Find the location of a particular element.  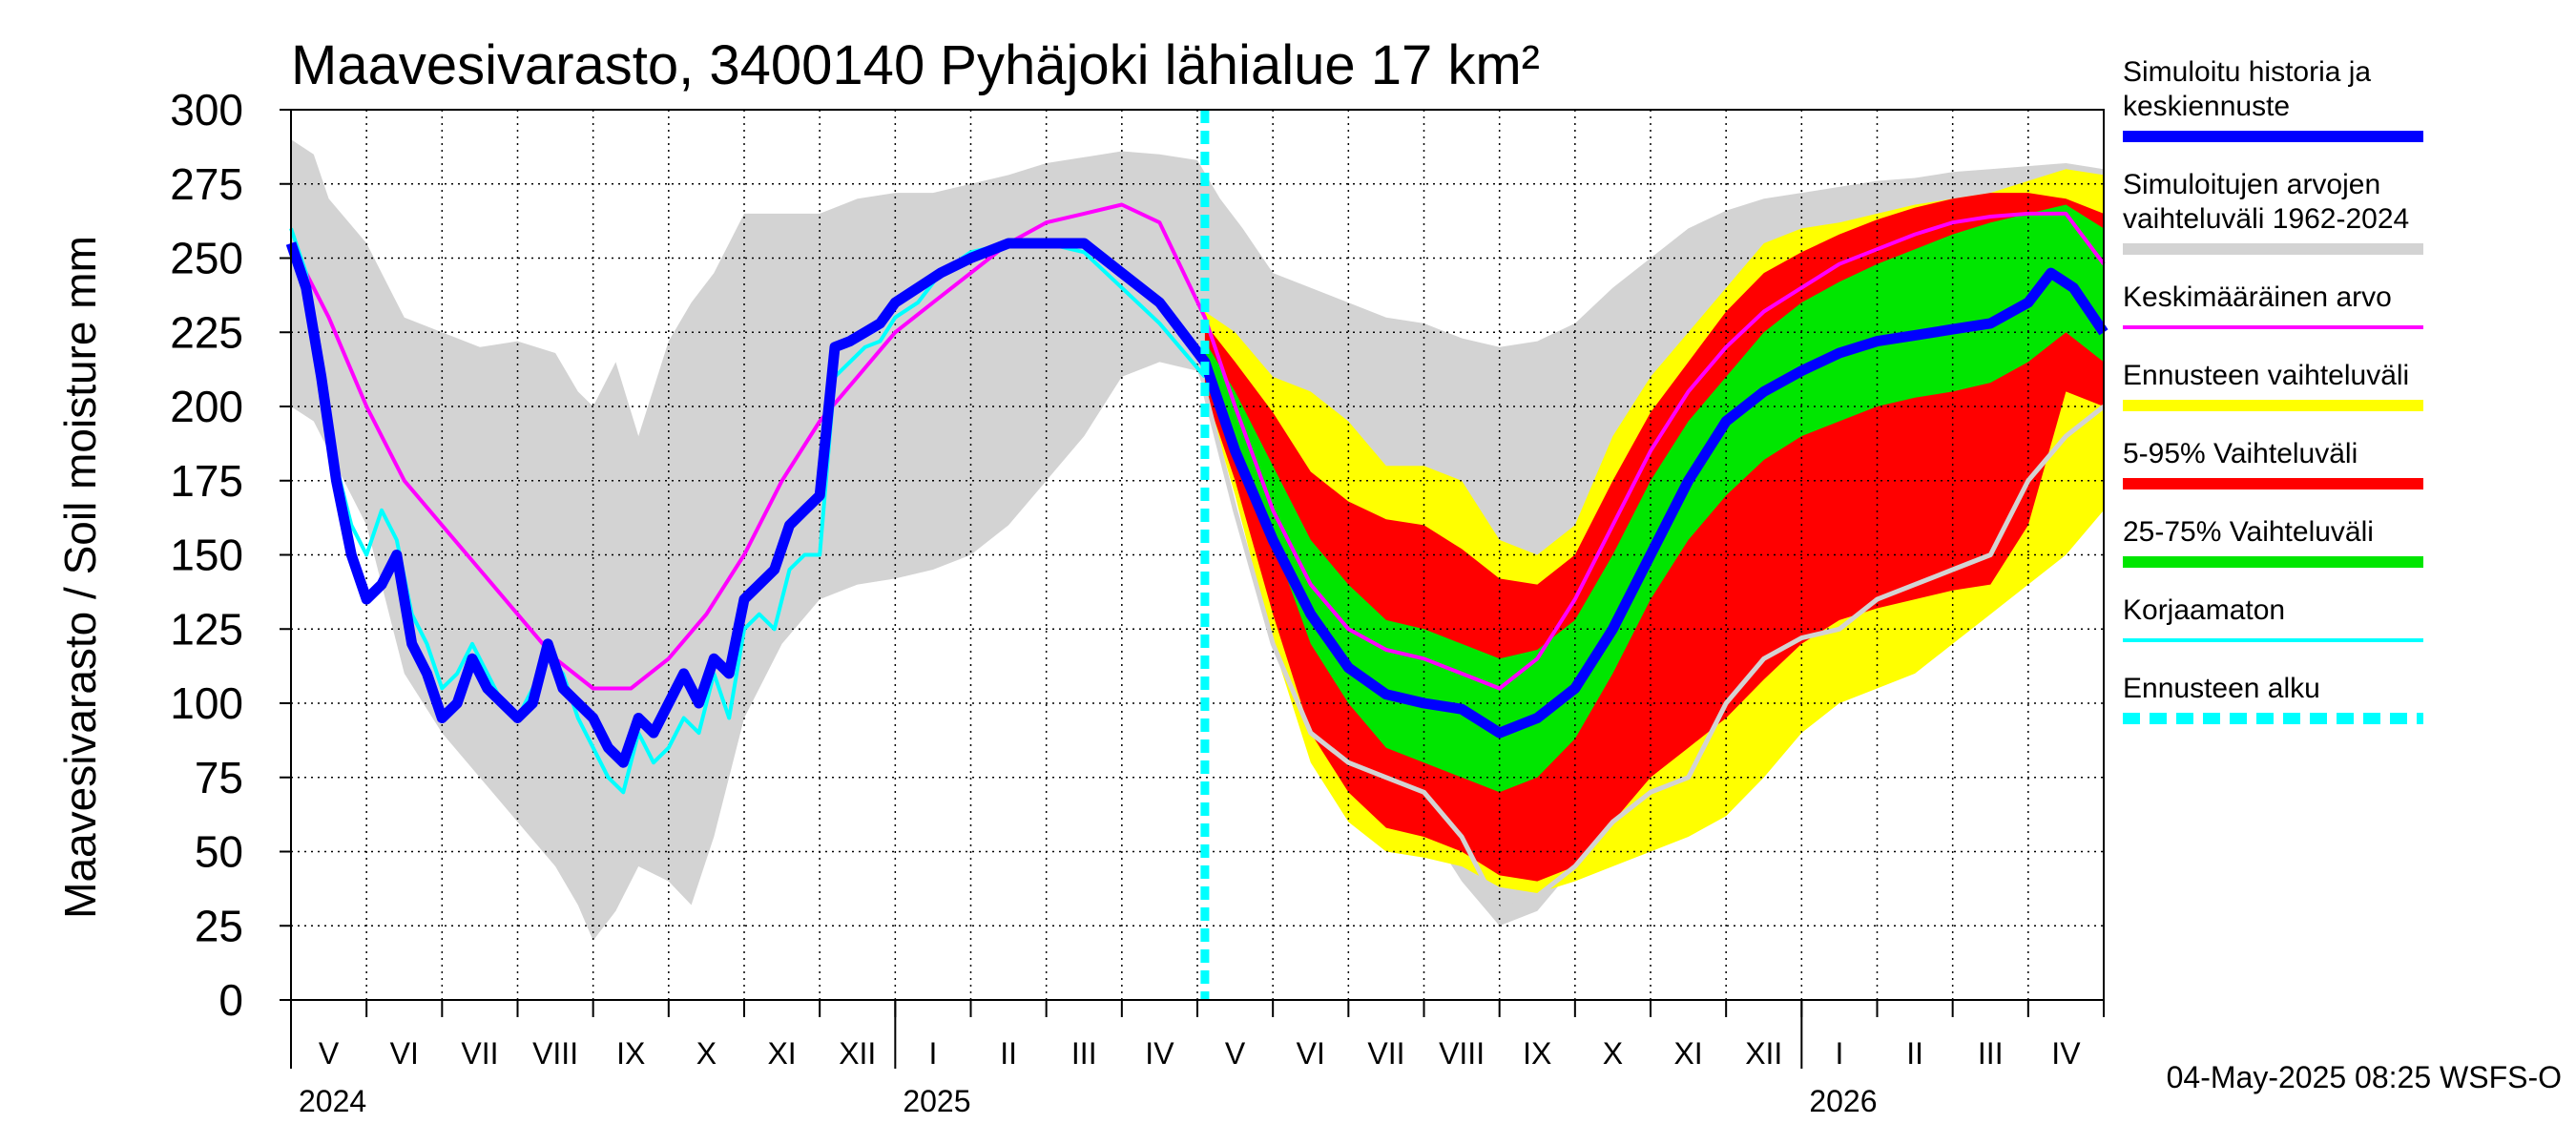

legend-item: 5-95% Vaihteluväli is located at coordinates (2273, 463).